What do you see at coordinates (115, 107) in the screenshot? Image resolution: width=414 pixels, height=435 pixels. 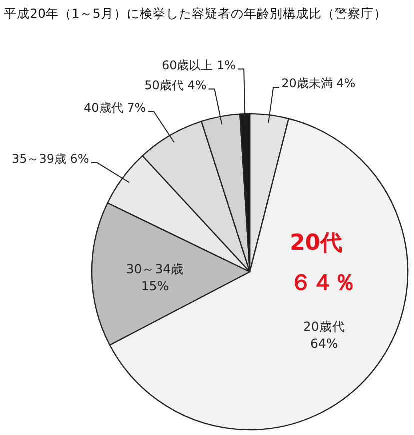 I see `slice-label: 40歳代 7%` at bounding box center [115, 107].